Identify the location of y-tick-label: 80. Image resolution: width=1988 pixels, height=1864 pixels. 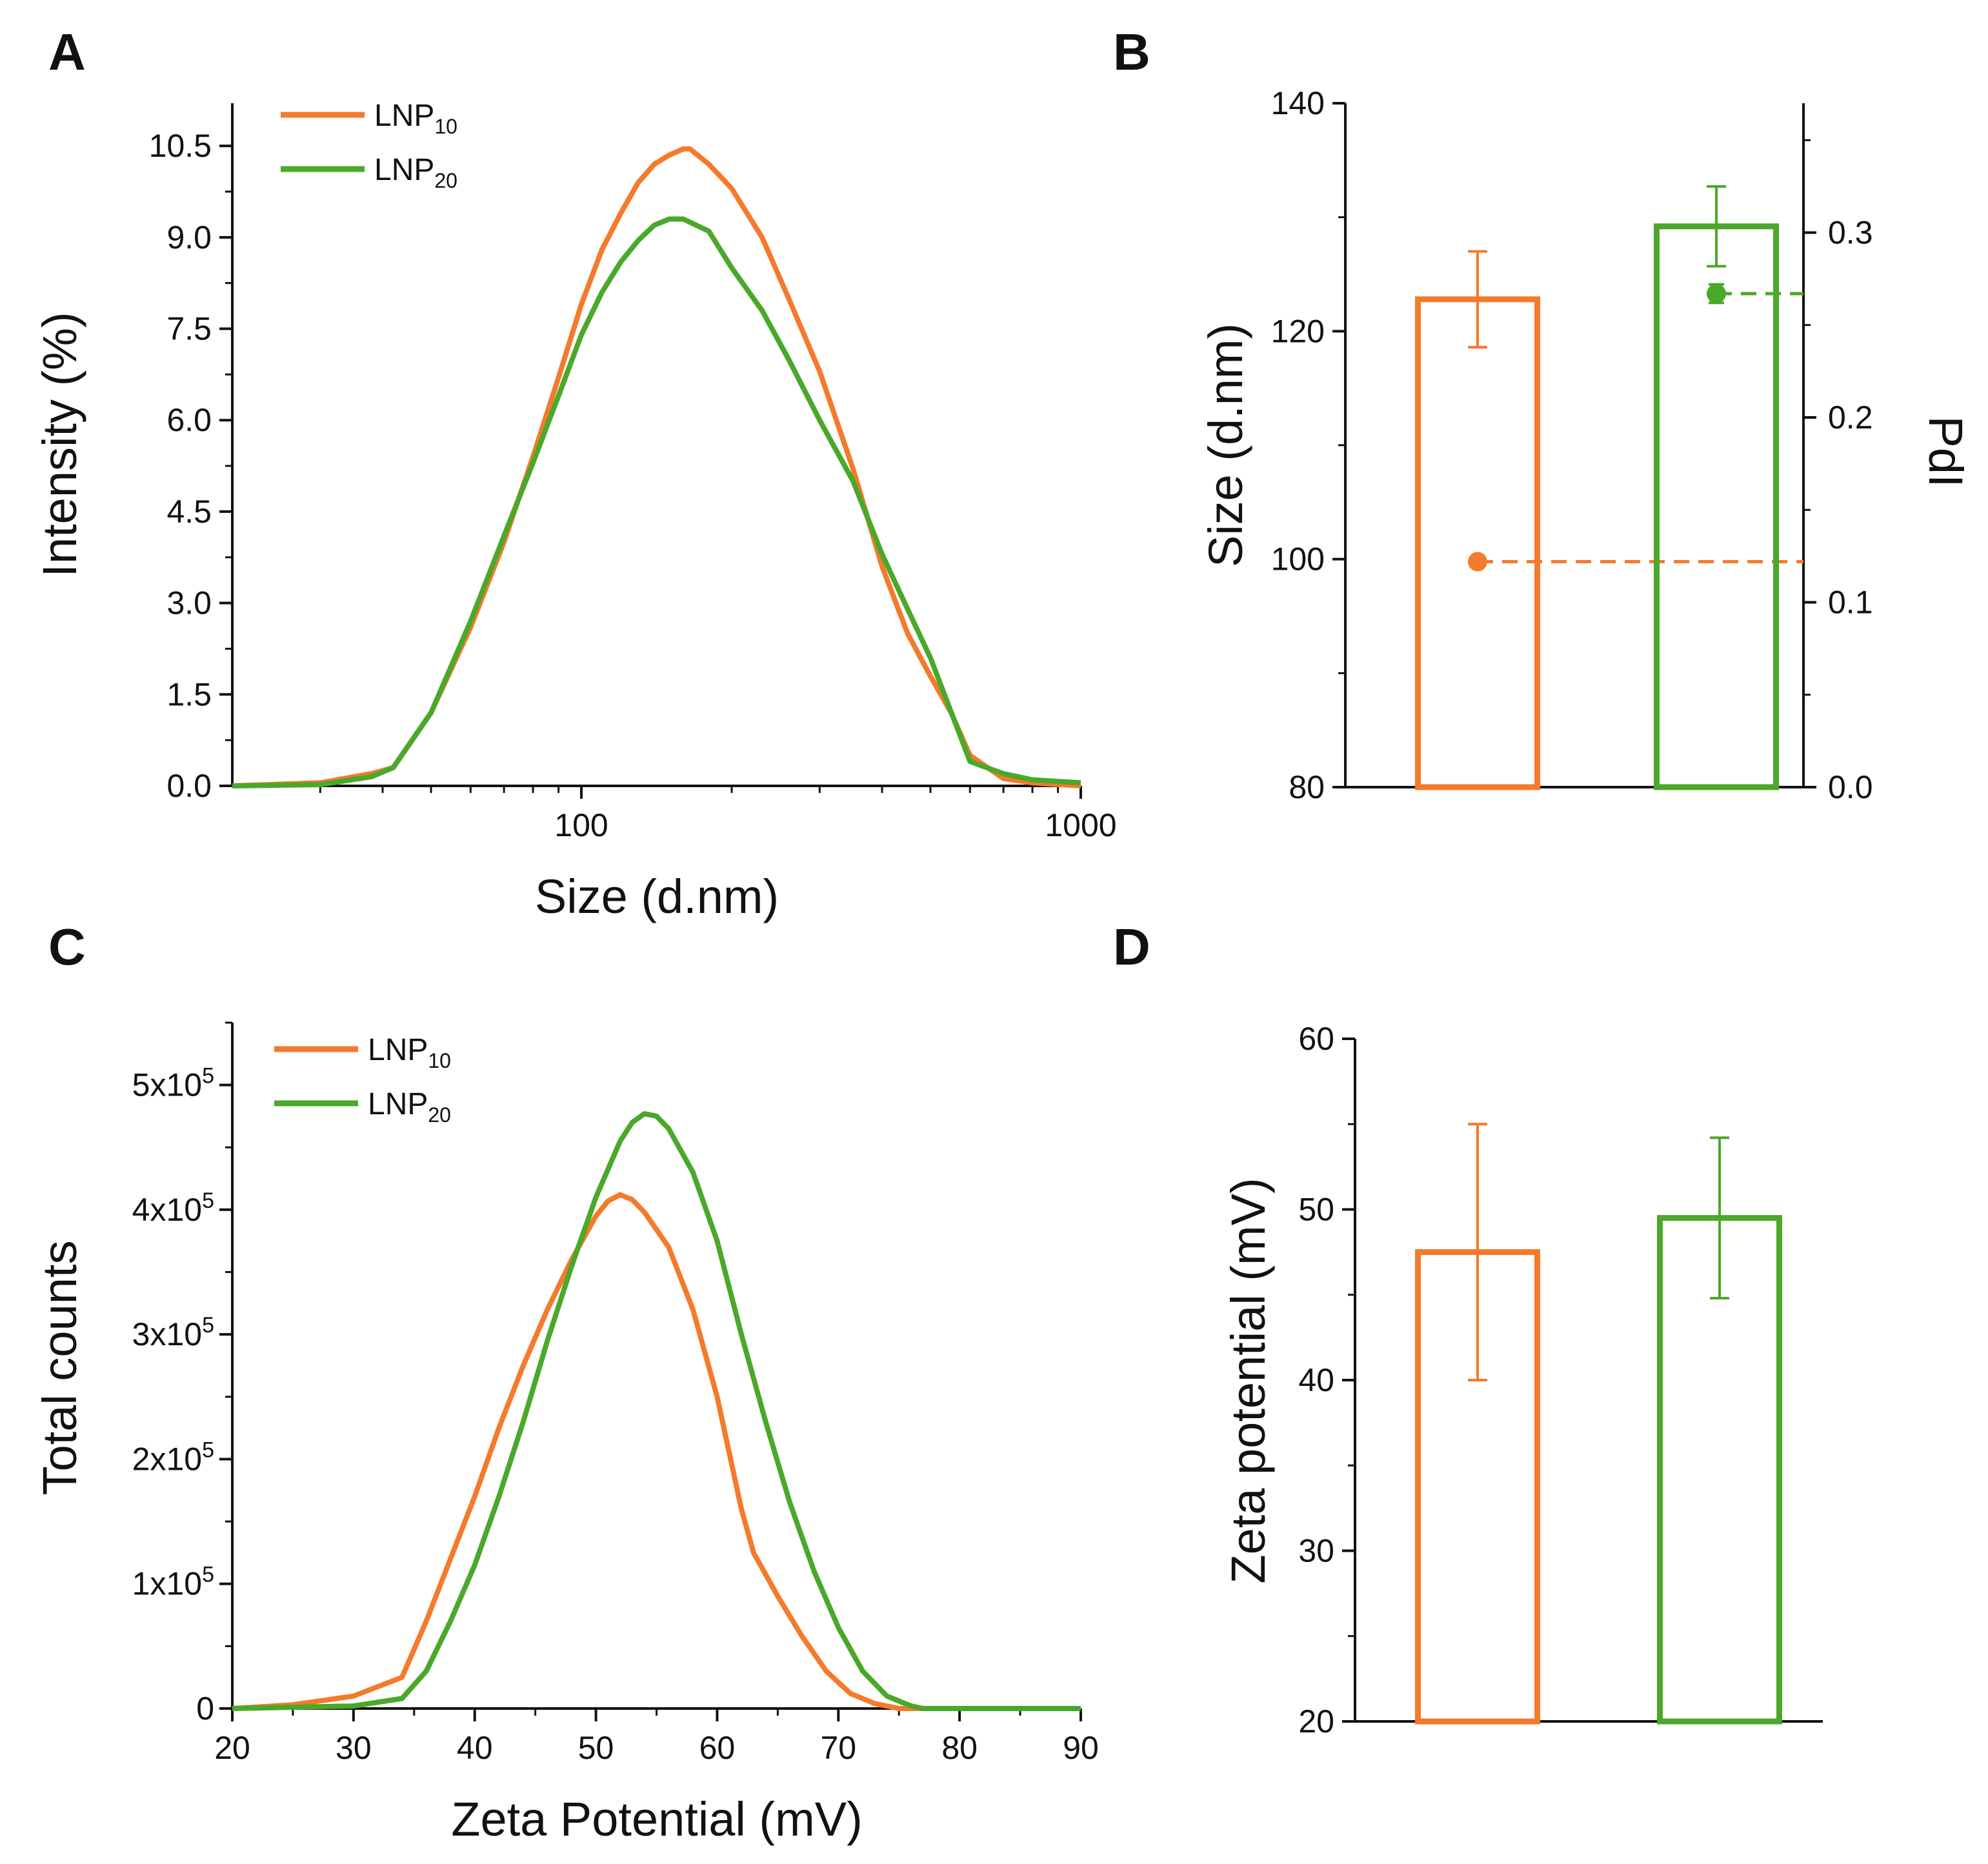
(1307, 787).